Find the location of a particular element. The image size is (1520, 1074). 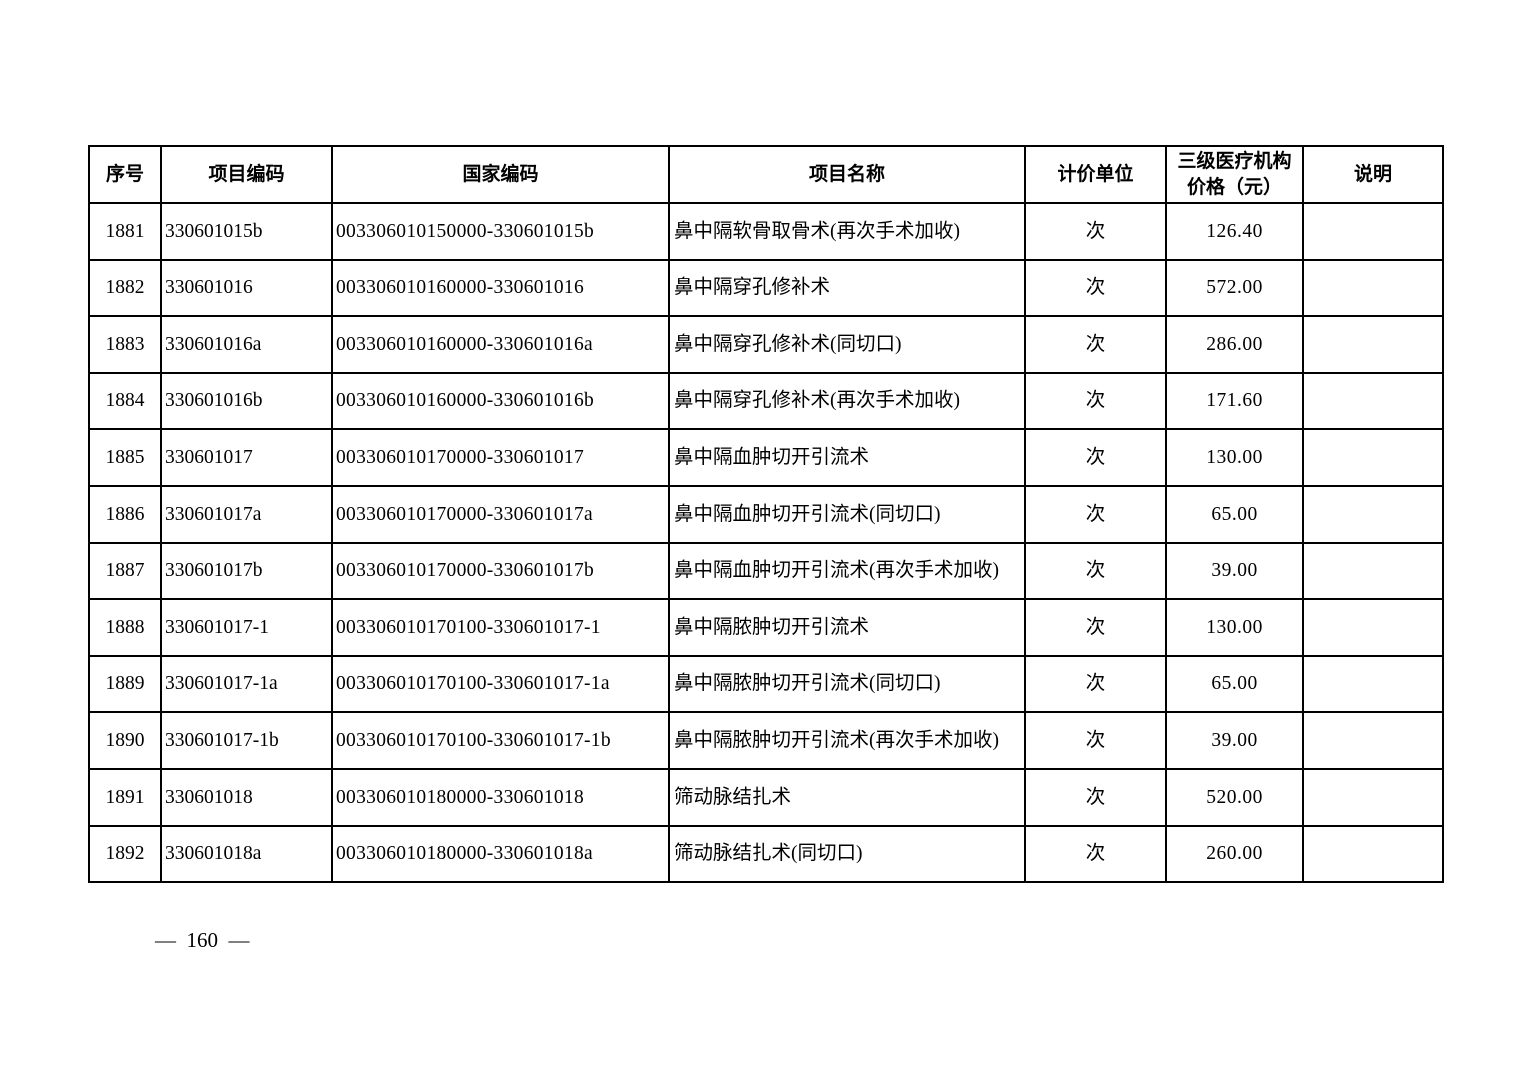

cell-project-name: 鼻中隔穿孔修补术 is located at coordinates (847, 288).